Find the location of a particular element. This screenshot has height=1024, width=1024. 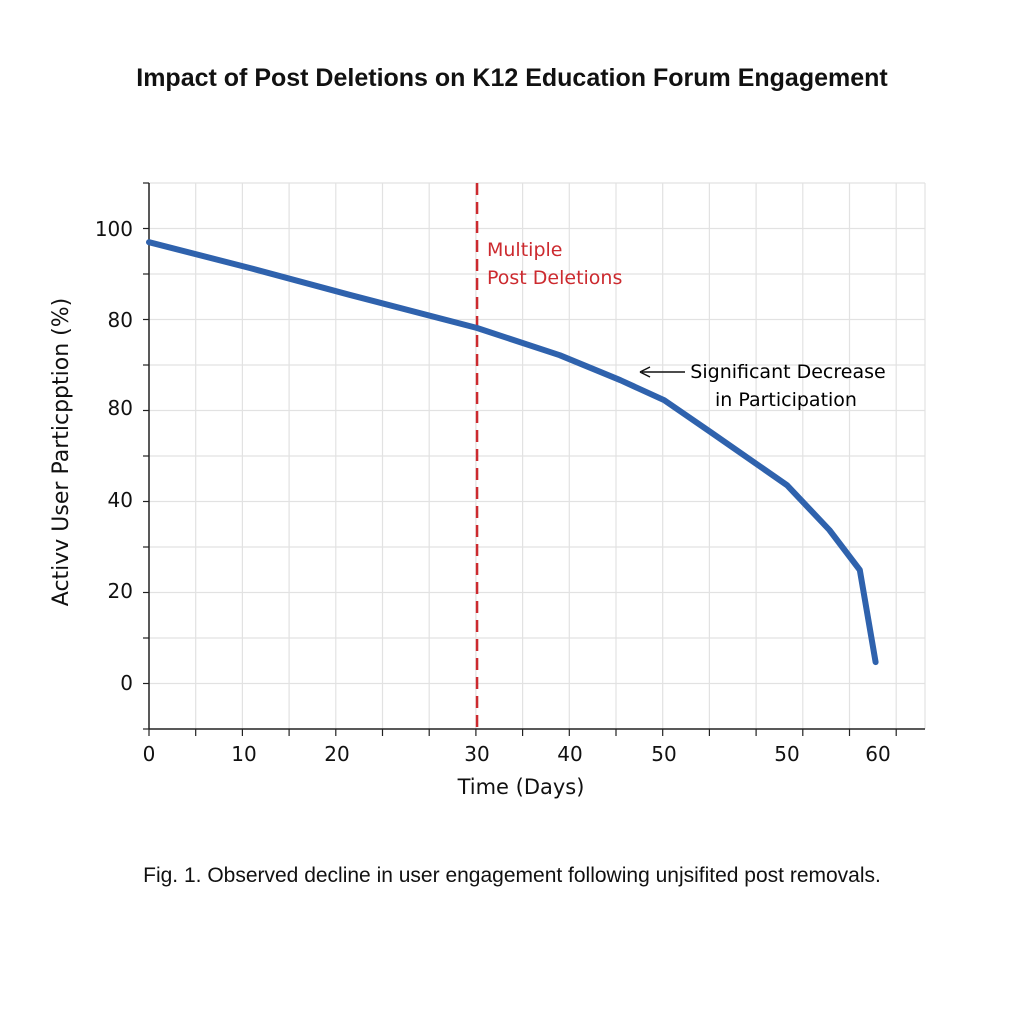

x-tick-label: 30 is located at coordinates (476, 754).